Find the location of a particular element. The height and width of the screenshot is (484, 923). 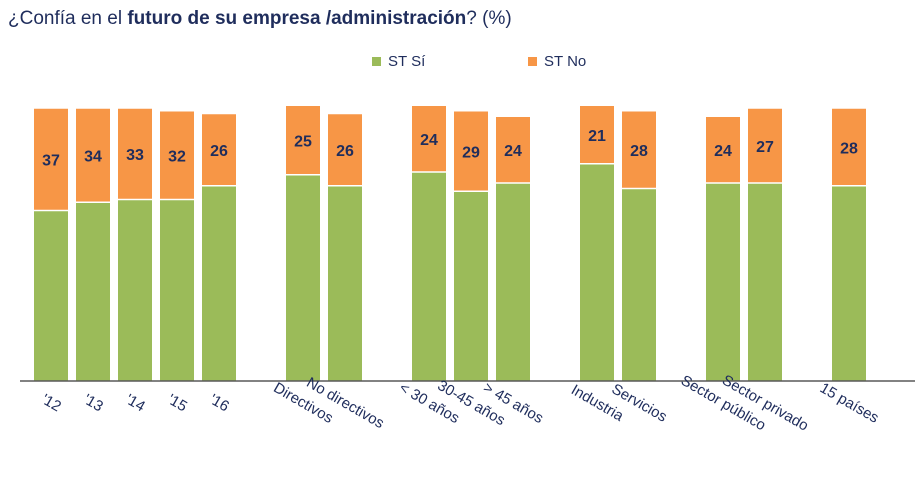

category-label-14: '14 is located at coordinates (135, 403).